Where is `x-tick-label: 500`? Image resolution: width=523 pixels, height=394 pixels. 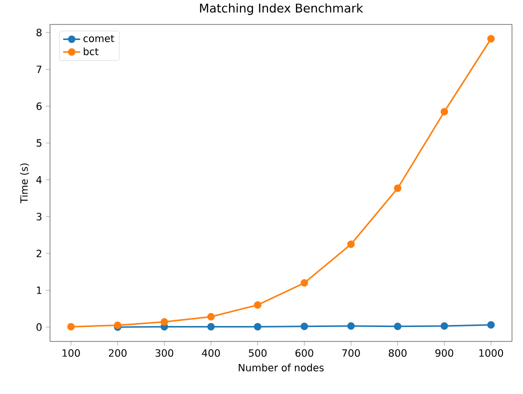
x-tick-label: 500 is located at coordinates (257, 353).